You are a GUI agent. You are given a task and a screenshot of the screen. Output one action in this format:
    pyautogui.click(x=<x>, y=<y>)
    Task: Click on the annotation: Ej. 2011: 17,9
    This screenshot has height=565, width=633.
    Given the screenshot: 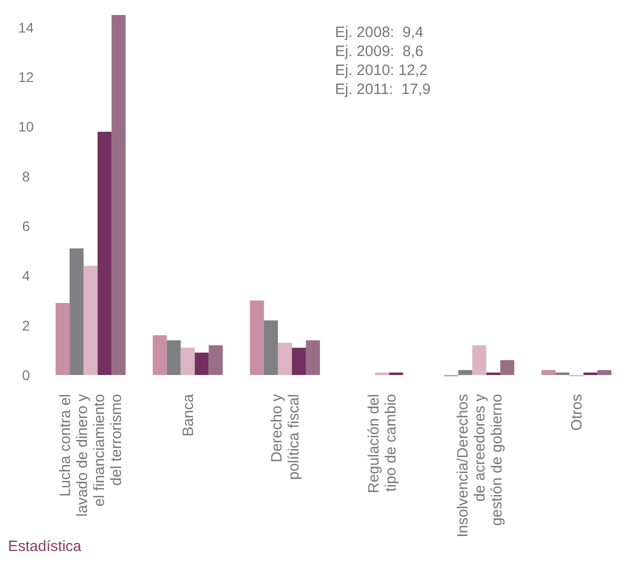 What is the action you would take?
    pyautogui.click(x=383, y=89)
    